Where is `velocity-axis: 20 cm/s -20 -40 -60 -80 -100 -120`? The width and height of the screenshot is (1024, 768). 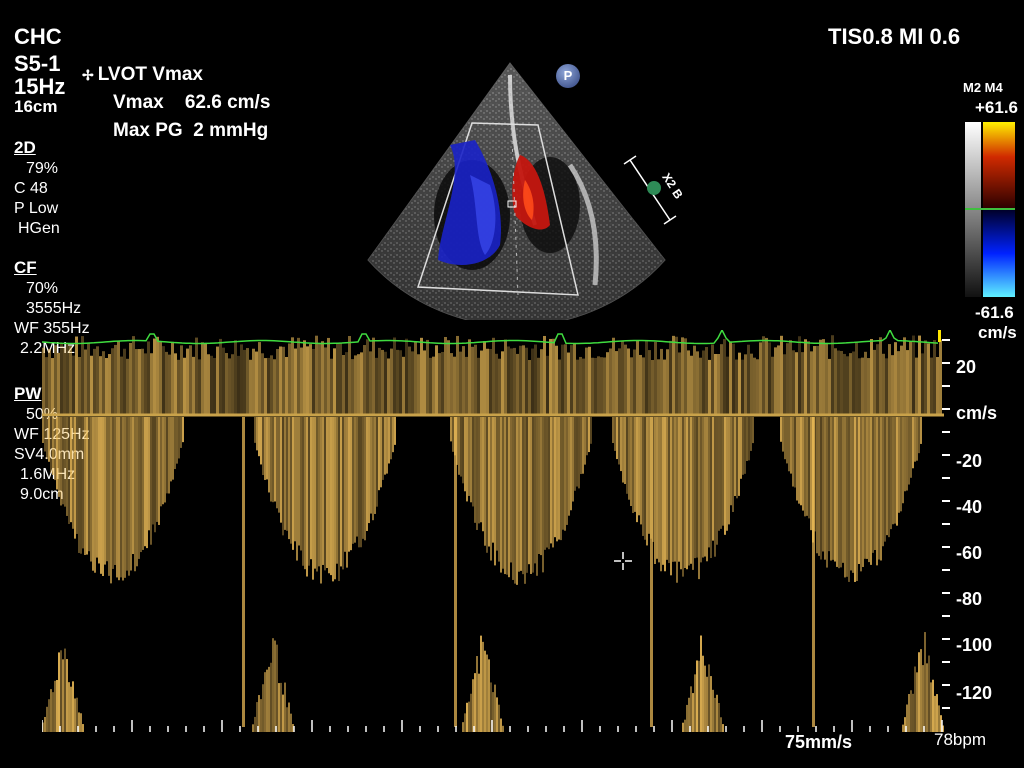
velocity-axis: 20 cm/s -20 -40 -60 -80 -100 -120 is located at coordinates (982, 530).